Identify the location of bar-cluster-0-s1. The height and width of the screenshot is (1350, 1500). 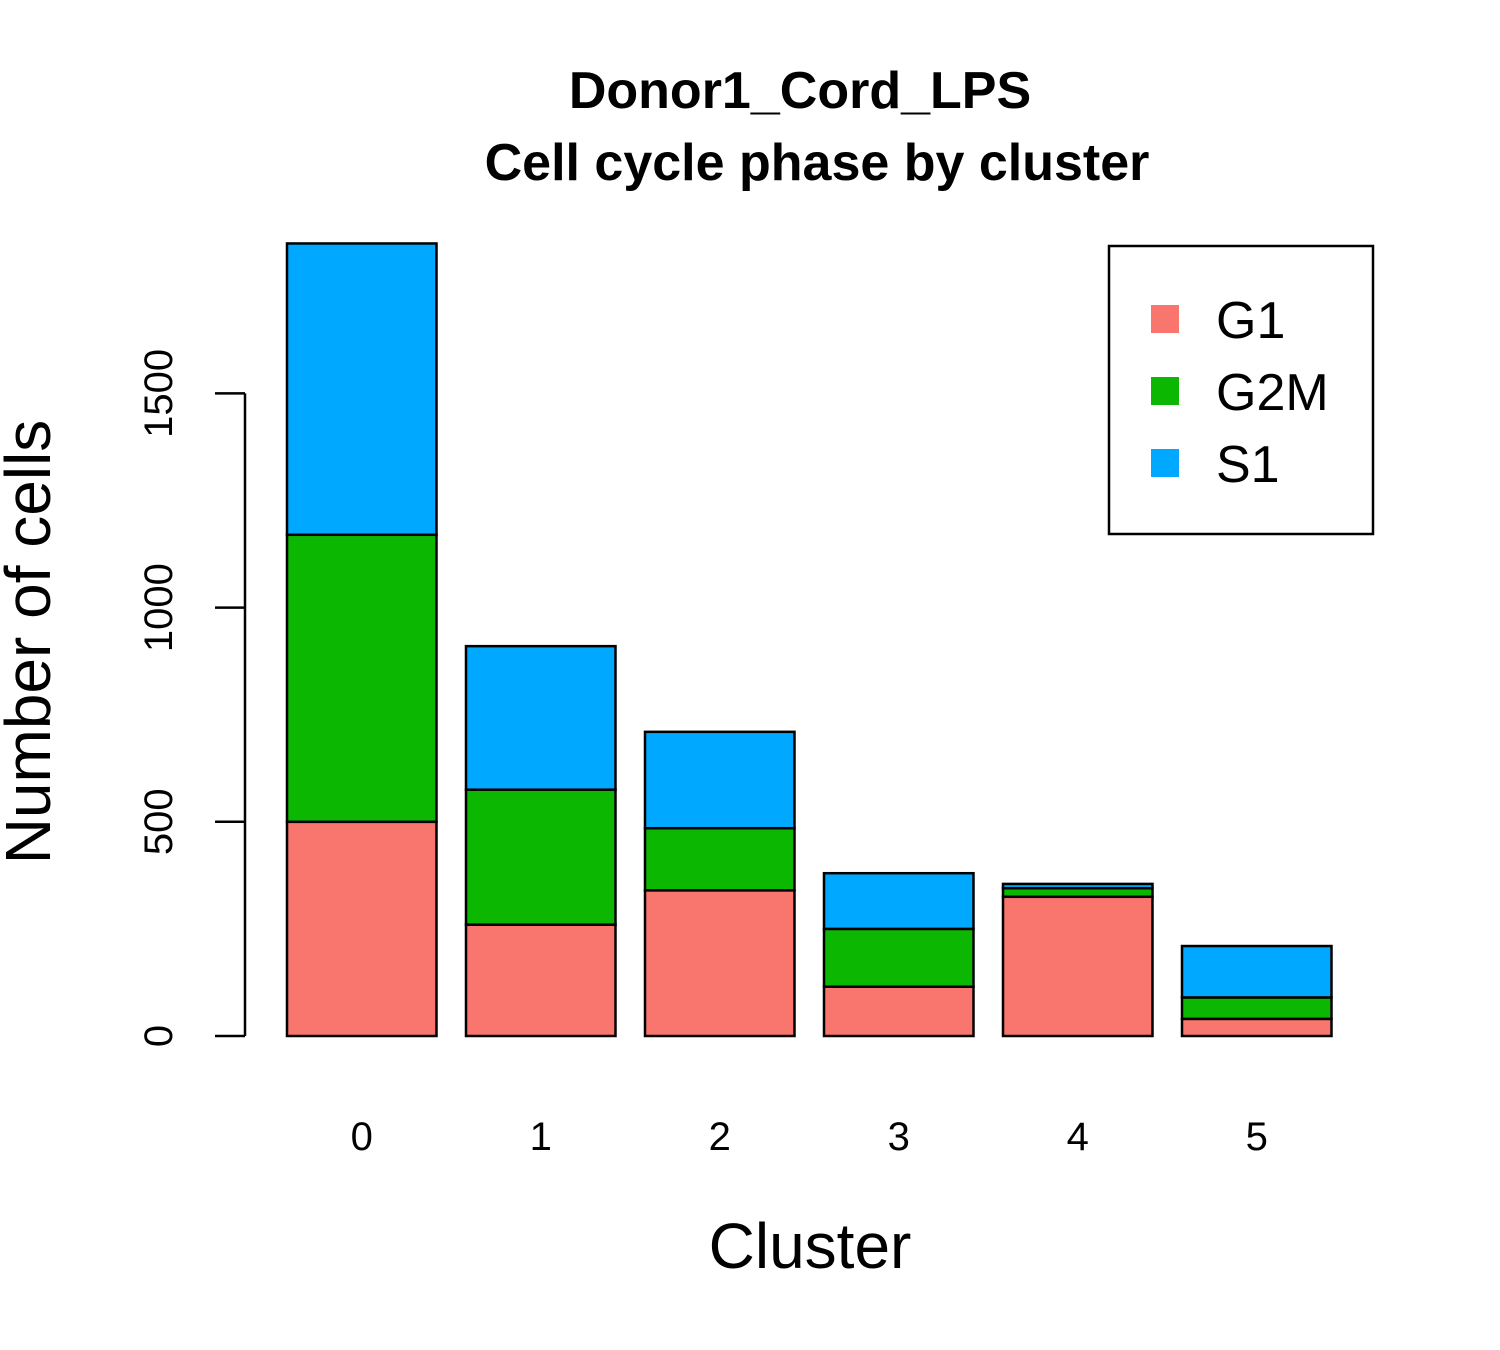
(361, 389).